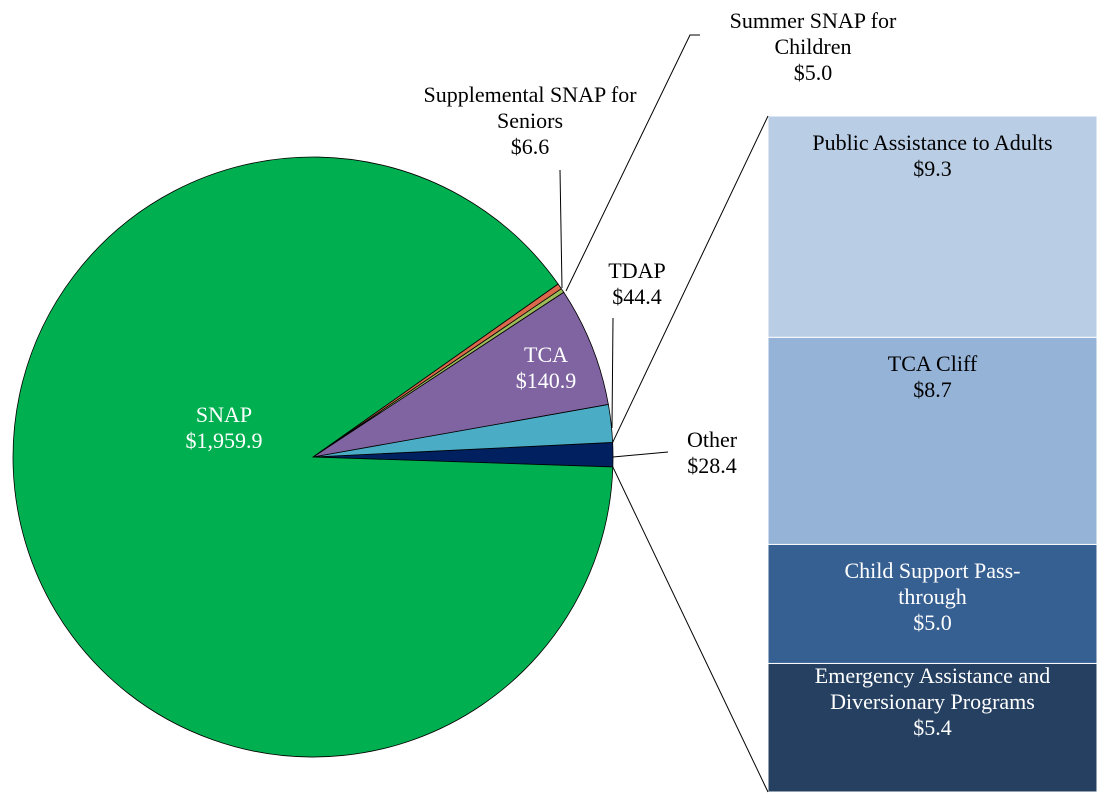 The height and width of the screenshot is (800, 1098). What do you see at coordinates (813, 33) in the screenshot?
I see `pie-label-text: Summer SNAP for Children` at bounding box center [813, 33].